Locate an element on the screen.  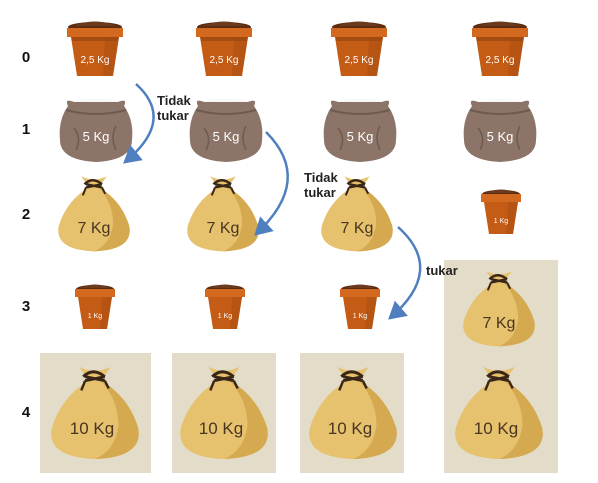
row-label: 0 is located at coordinates (26, 57).